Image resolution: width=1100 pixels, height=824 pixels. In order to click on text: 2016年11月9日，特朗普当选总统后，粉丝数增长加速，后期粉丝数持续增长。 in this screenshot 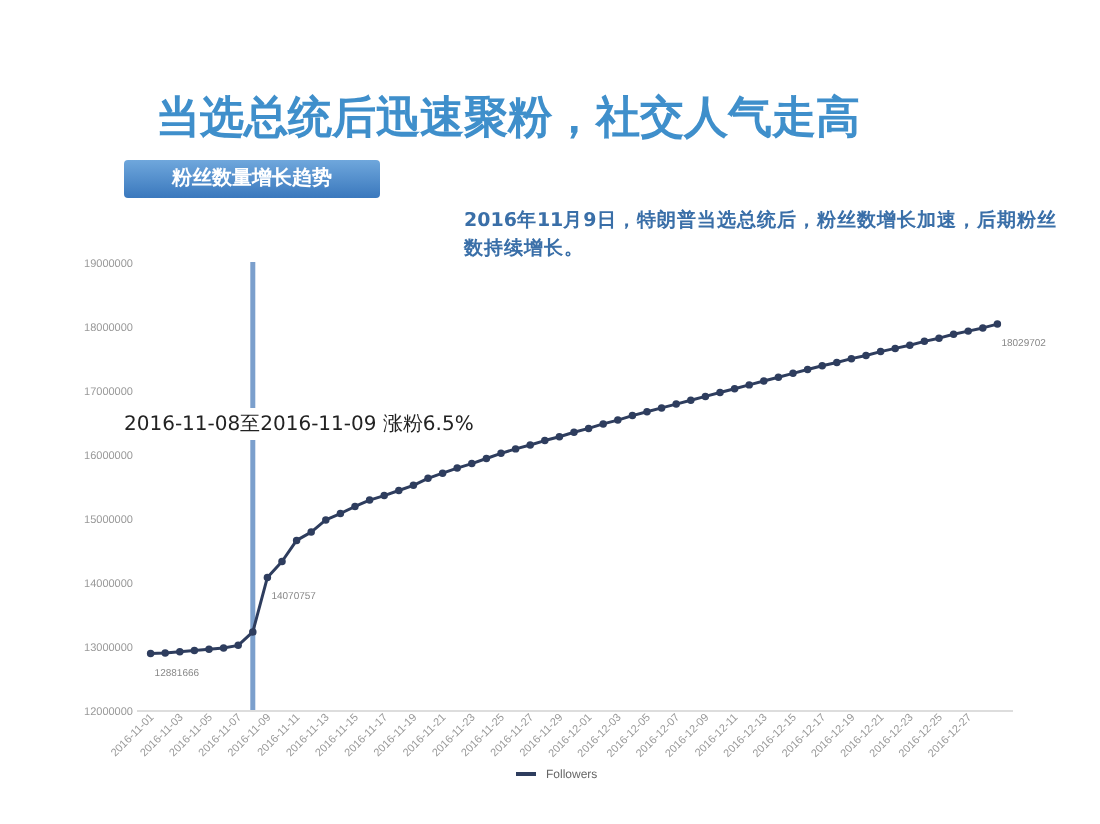, I will do `click(761, 236)`.